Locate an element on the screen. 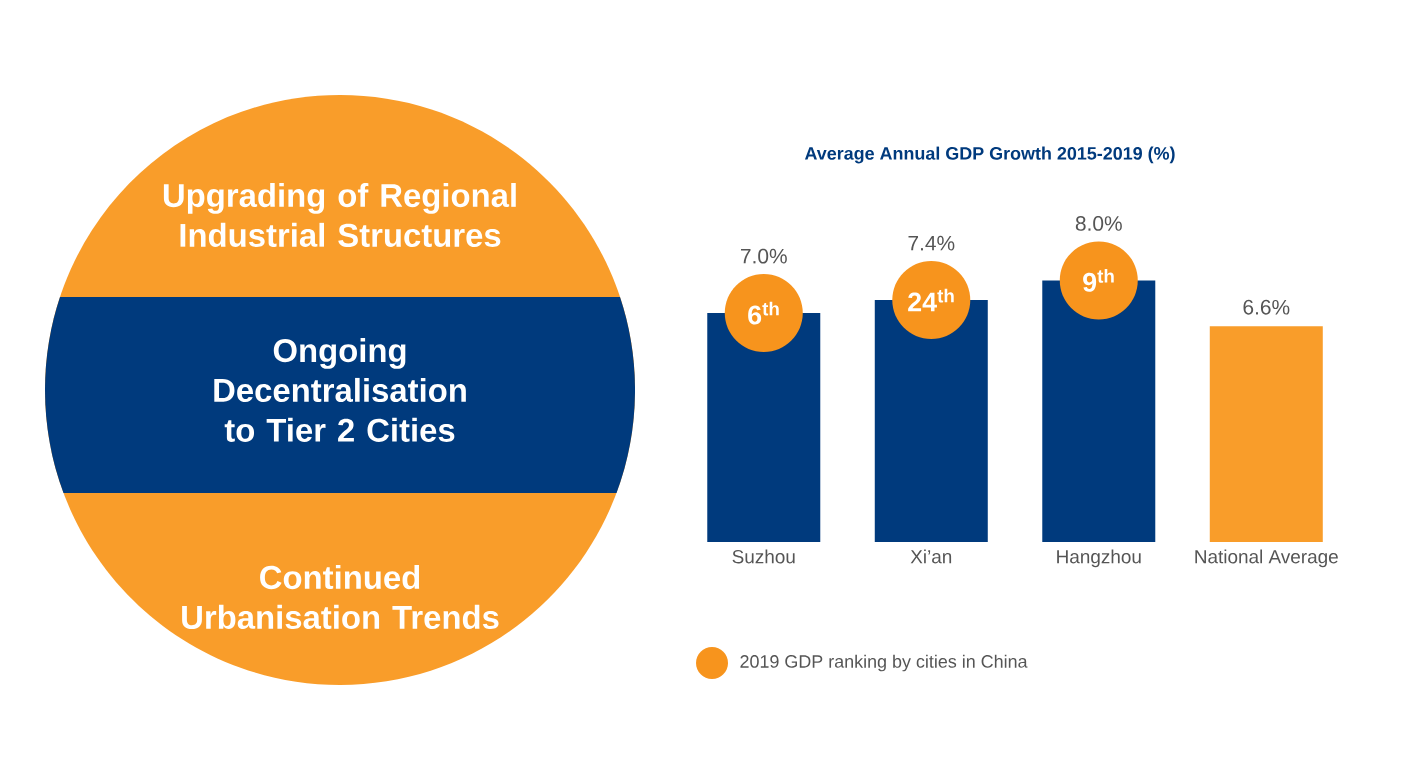 The width and height of the screenshot is (1420, 780). bar is located at coordinates (1266, 434).